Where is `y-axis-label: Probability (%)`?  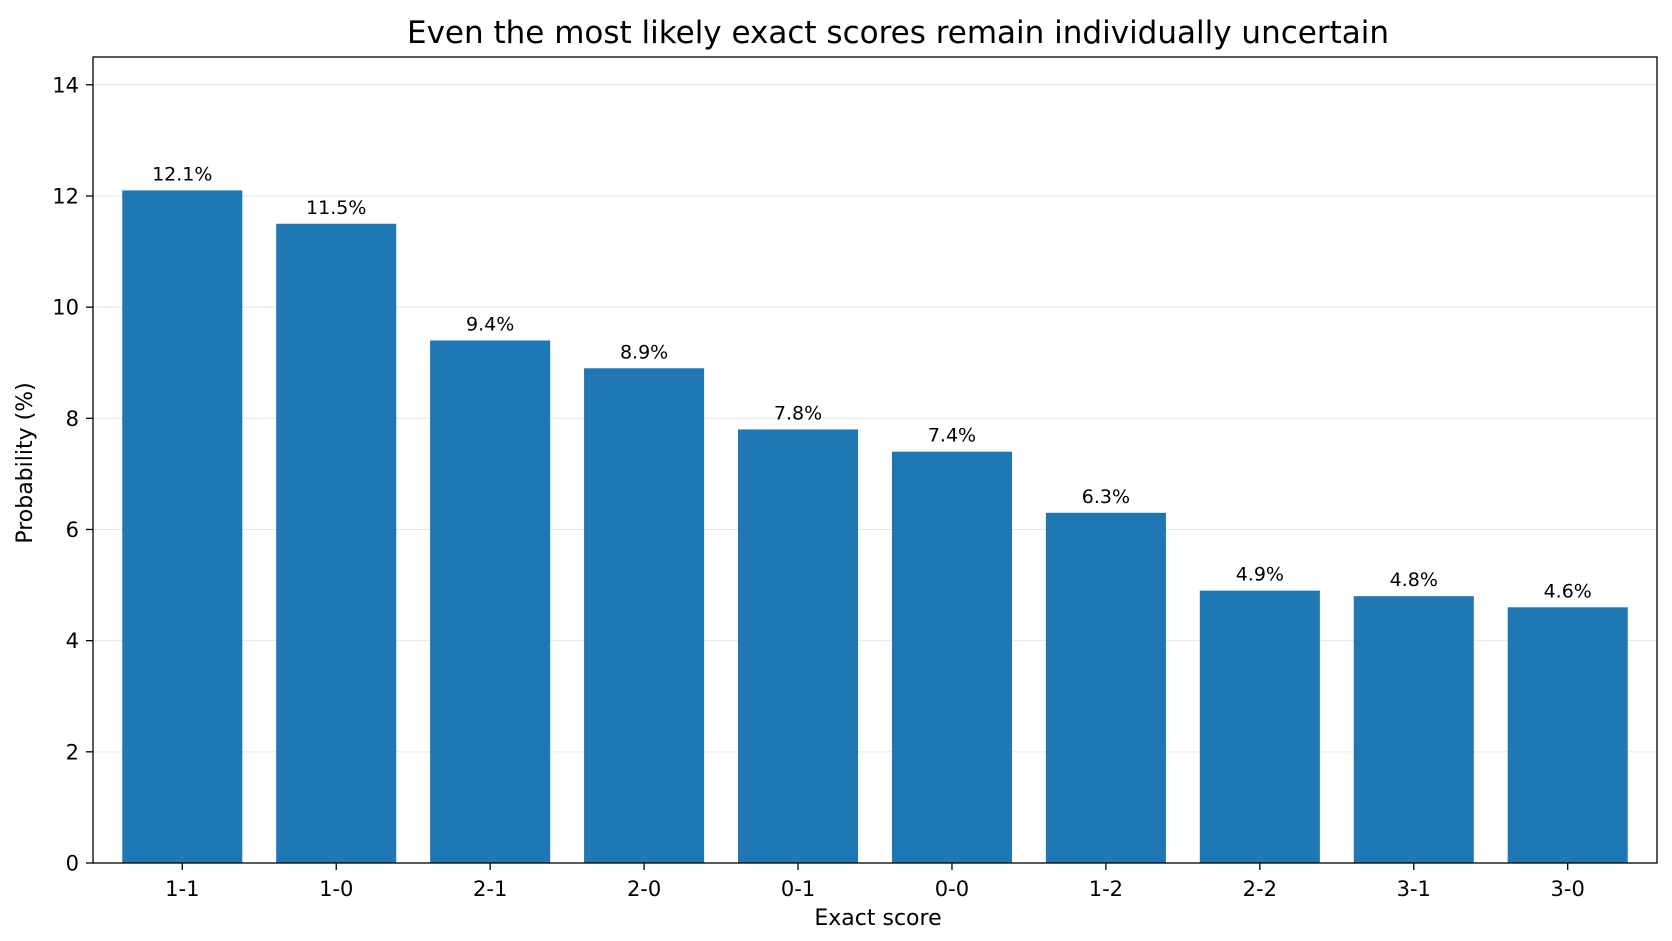
y-axis-label: Probability (%) is located at coordinates (25, 462).